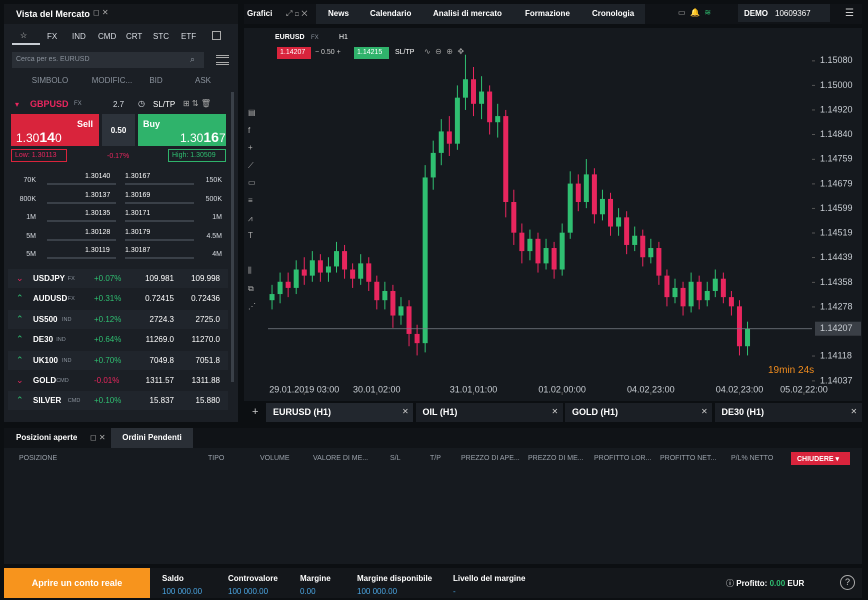 The width and height of the screenshot is (868, 600). What do you see at coordinates (164, 104) in the screenshot?
I see `sltp-button: SL/TP` at bounding box center [164, 104].